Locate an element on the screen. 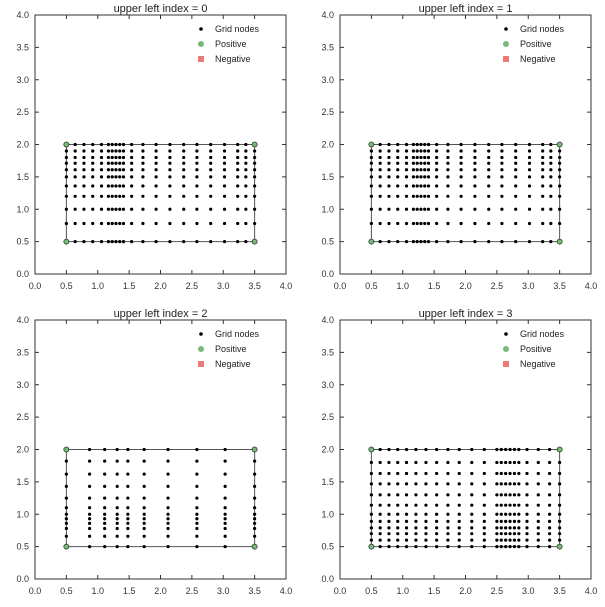 The height and width of the screenshot is (607, 605). y-tick-label: 1.0 is located at coordinates (327, 209).